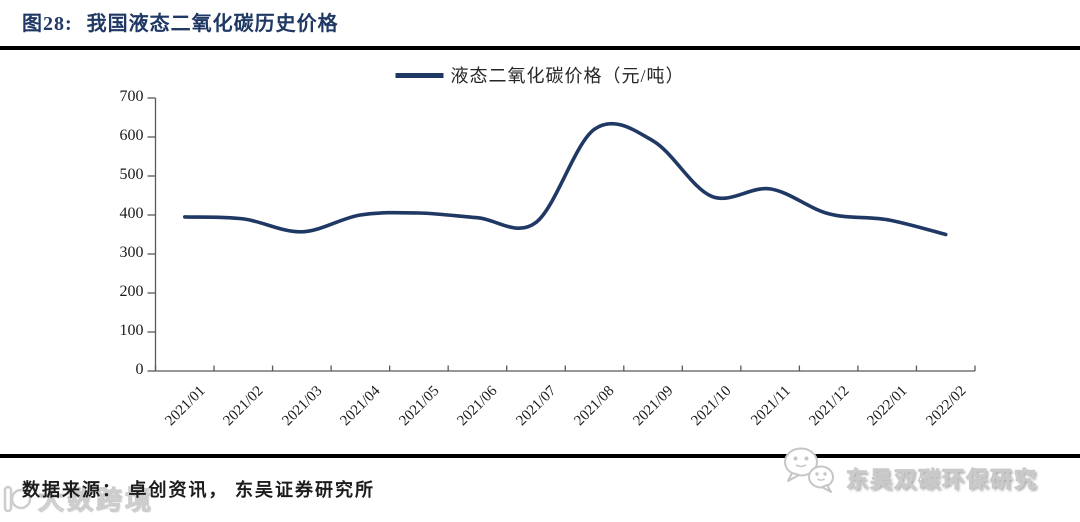 The width and height of the screenshot is (1080, 522). I want to click on watermark-logo-icon, so click(17, 498).